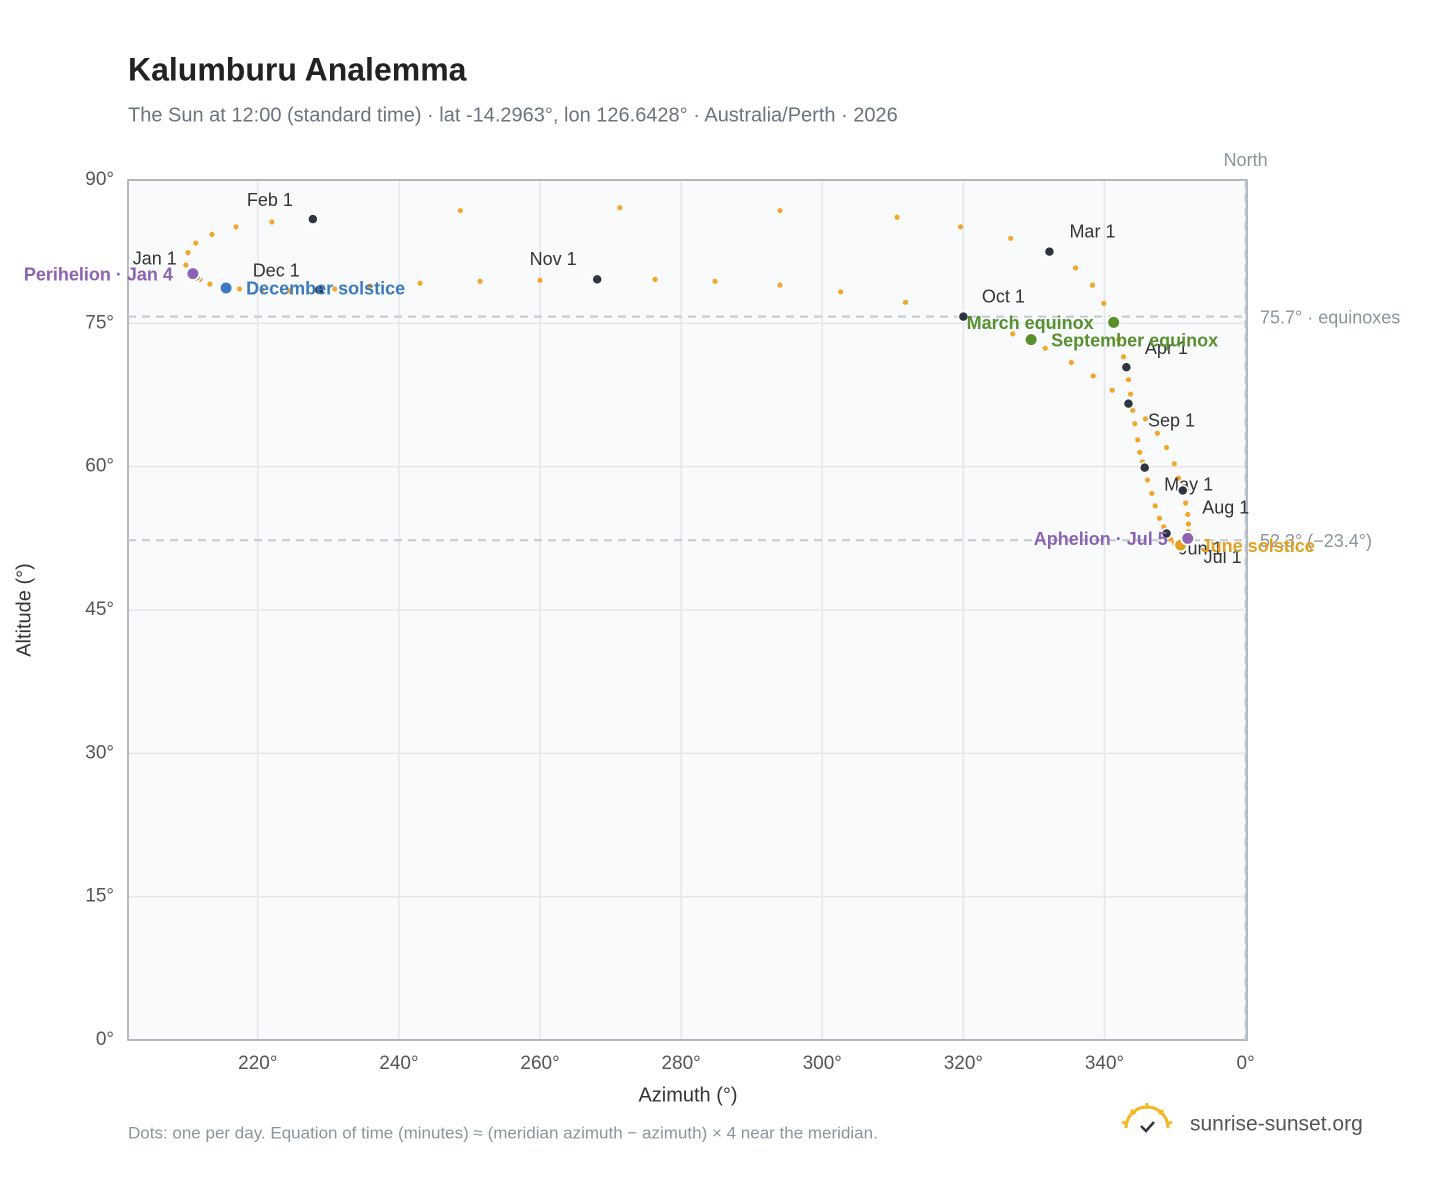 The image size is (1448, 1193). What do you see at coordinates (680, 1063) in the screenshot?
I see `x-tick-label: 280°` at bounding box center [680, 1063].